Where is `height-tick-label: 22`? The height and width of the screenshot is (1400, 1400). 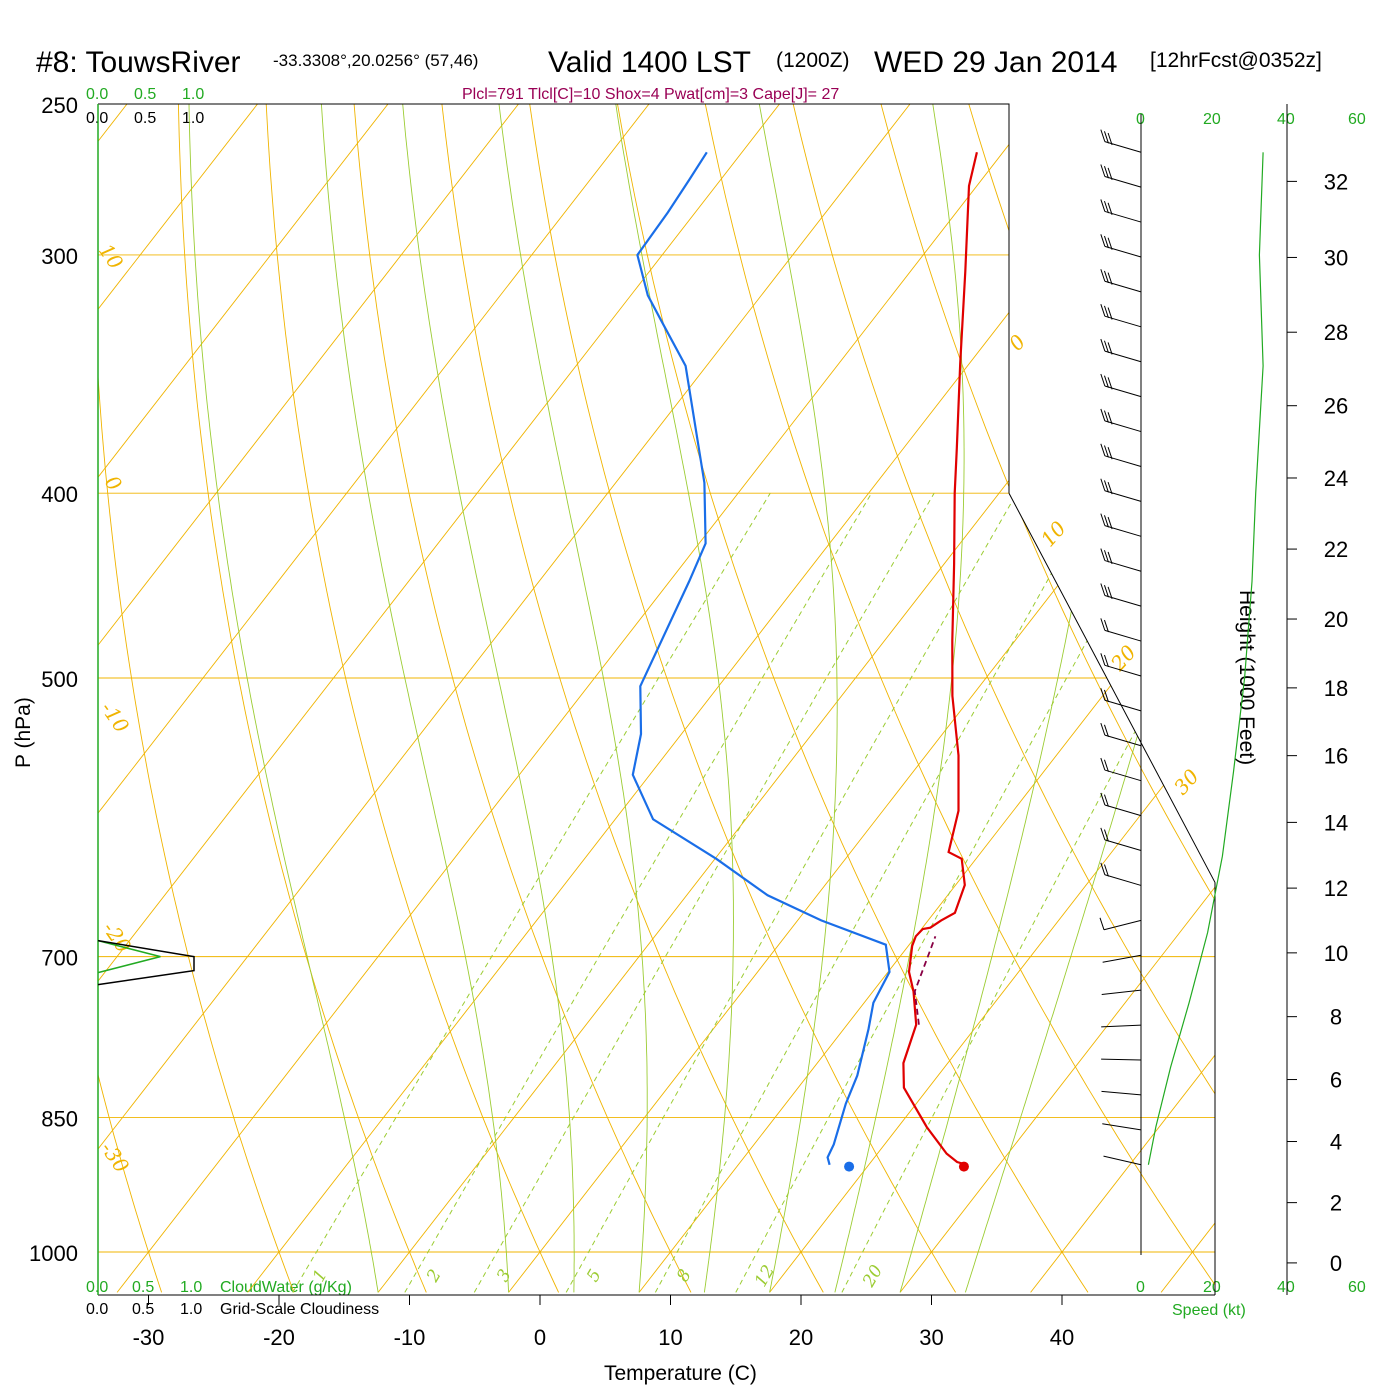
height-tick-label: 22 is located at coordinates (1336, 549).